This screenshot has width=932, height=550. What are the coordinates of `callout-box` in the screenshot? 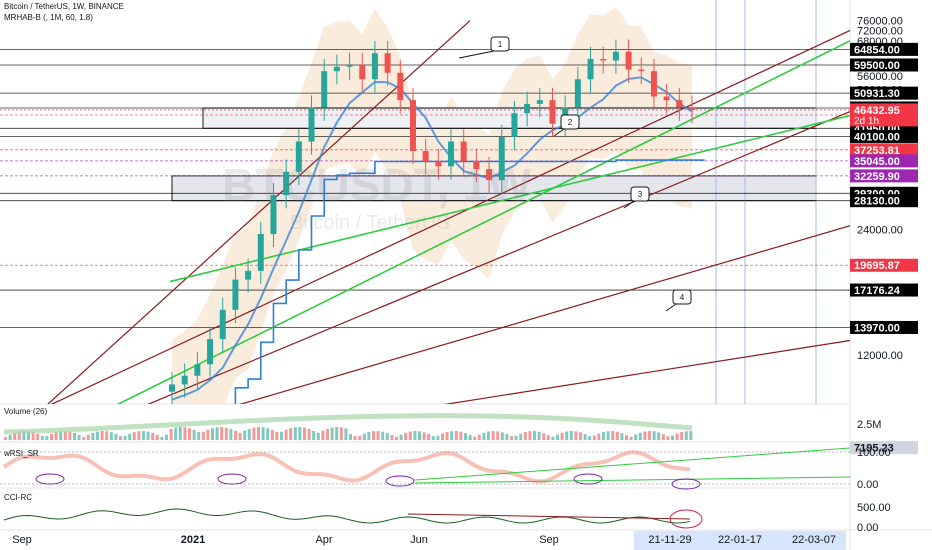 It's located at (570, 122).